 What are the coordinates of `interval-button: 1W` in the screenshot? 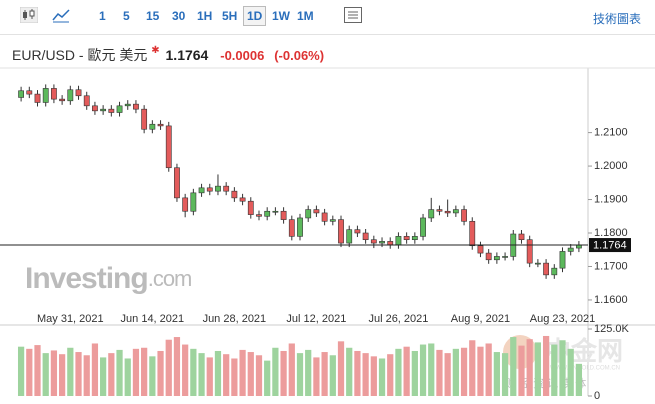 It's located at (281, 16).